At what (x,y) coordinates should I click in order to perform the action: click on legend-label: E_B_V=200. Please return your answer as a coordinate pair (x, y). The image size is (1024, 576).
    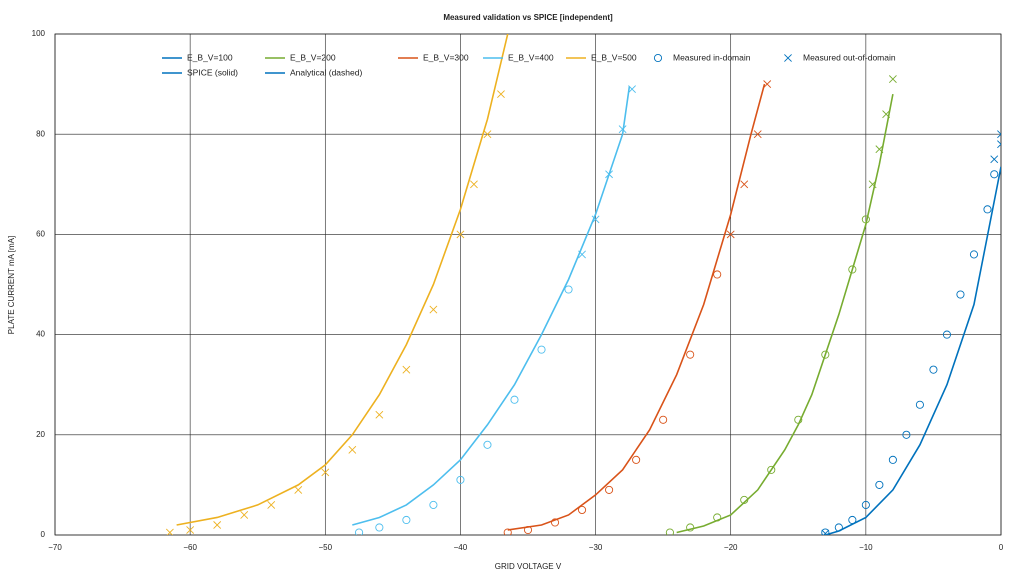
    Looking at the image, I should click on (313, 57).